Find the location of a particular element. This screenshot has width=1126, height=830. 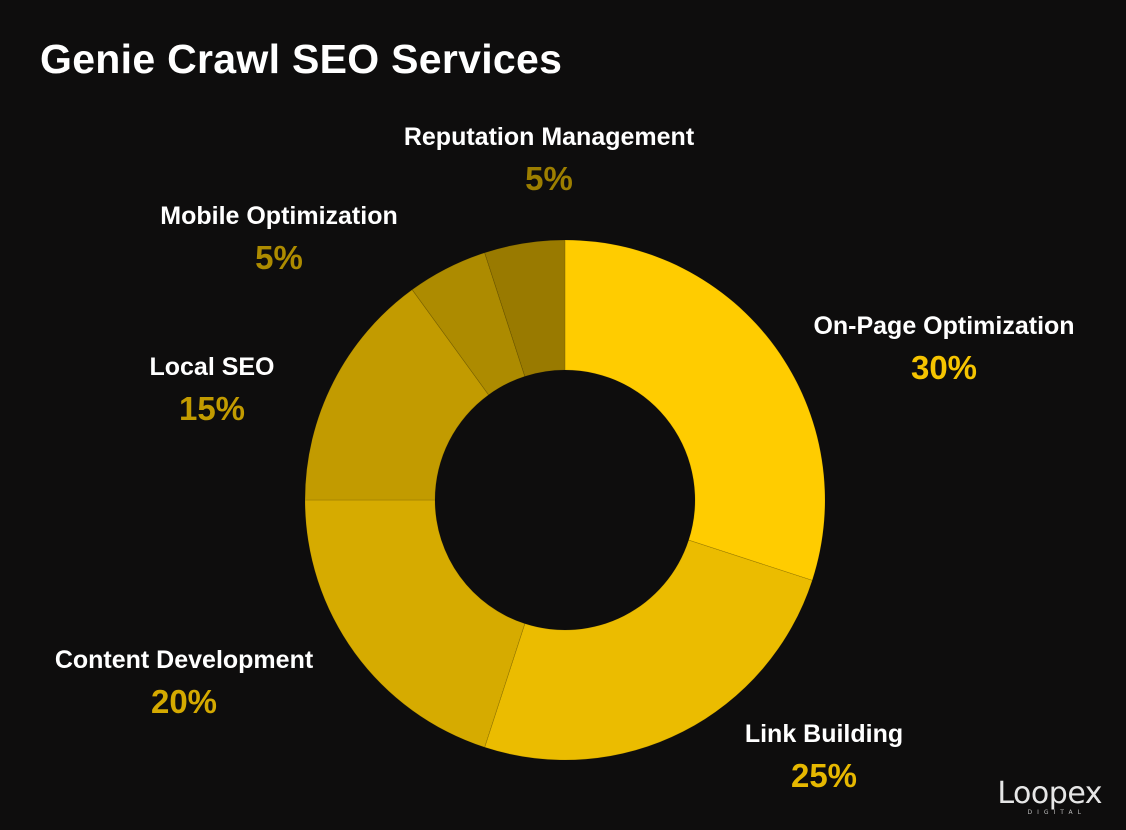

slice-value-on-page-optimization: 30% is located at coordinates (944, 367).